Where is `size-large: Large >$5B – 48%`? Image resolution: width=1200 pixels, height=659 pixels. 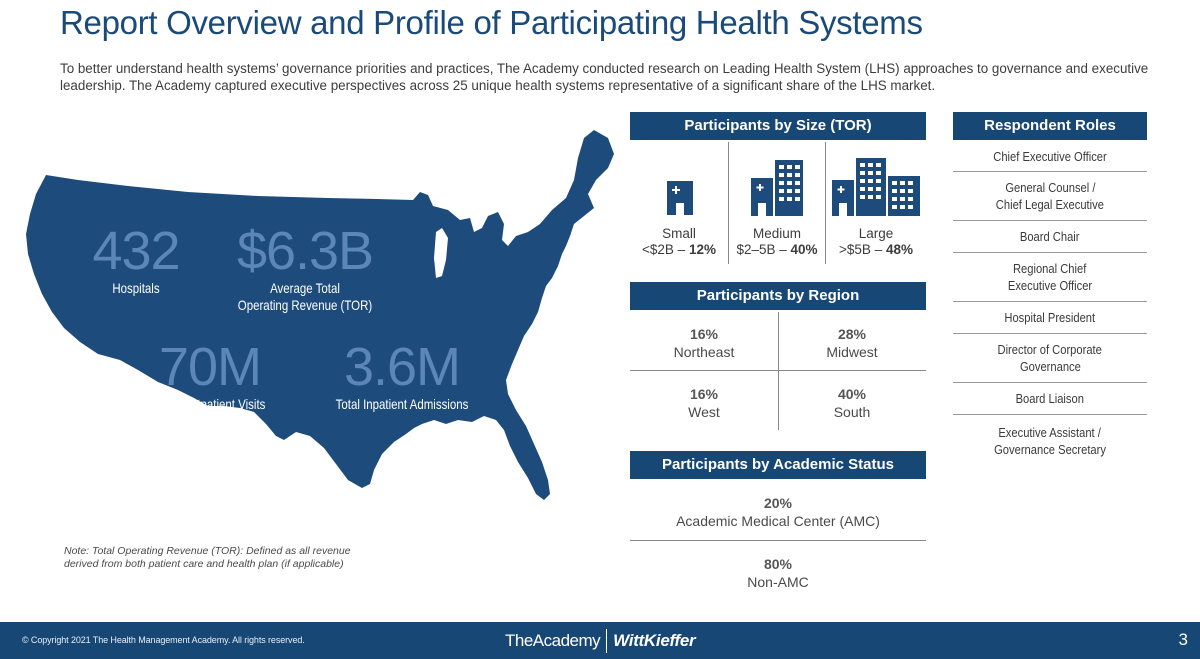 size-large: Large >$5B – 48% is located at coordinates (876, 202).